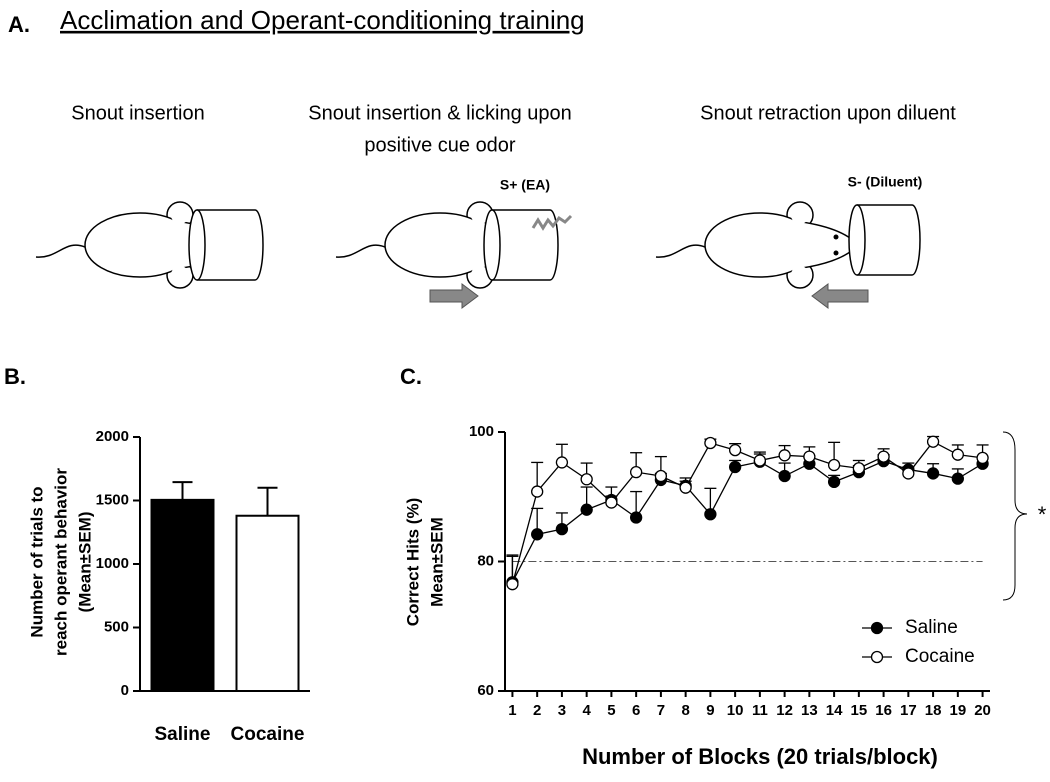 The image size is (1050, 782). I want to click on x-tick-label: 7, so click(661, 710).